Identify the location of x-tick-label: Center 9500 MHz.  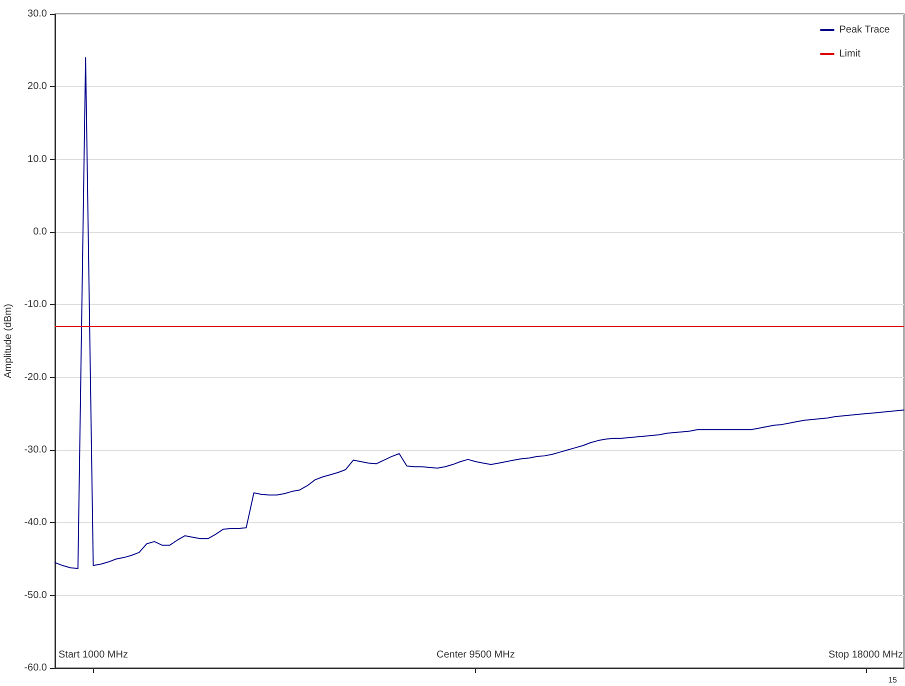
(475, 655).